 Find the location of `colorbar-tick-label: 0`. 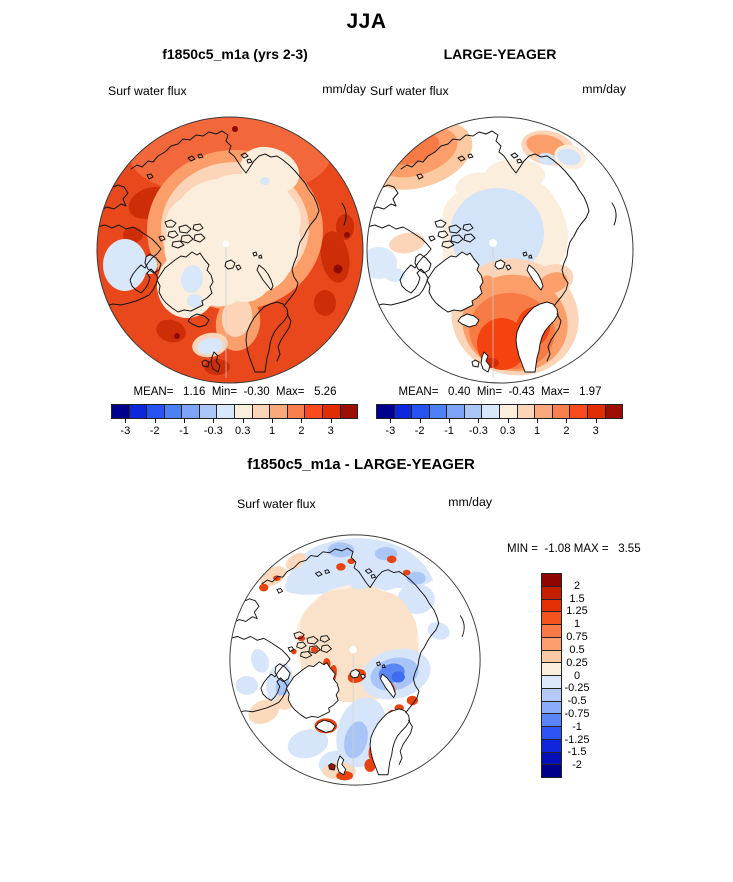

colorbar-tick-label: 0 is located at coordinates (577, 675).